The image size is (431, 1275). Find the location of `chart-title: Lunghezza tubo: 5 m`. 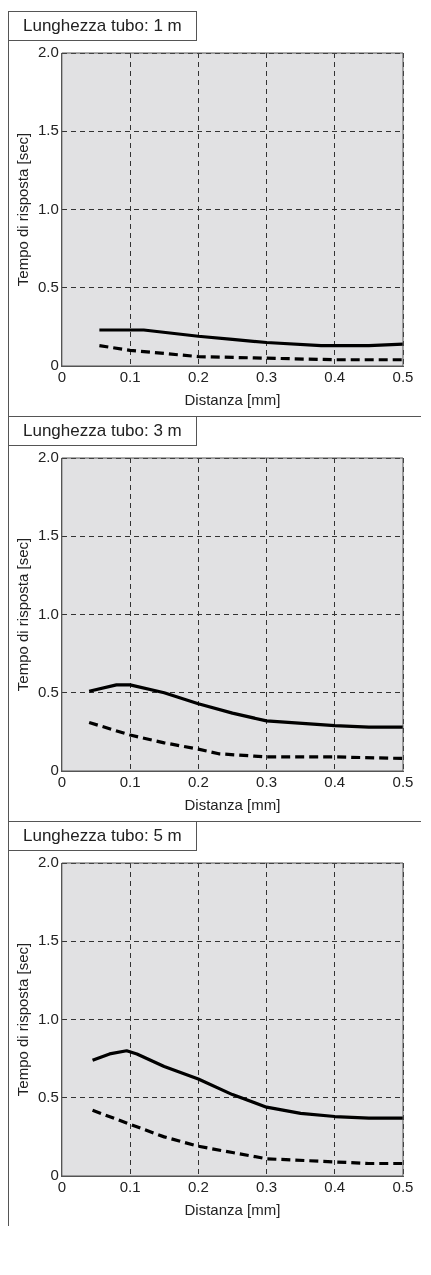

chart-title: Lunghezza tubo: 5 m is located at coordinates (102, 836).